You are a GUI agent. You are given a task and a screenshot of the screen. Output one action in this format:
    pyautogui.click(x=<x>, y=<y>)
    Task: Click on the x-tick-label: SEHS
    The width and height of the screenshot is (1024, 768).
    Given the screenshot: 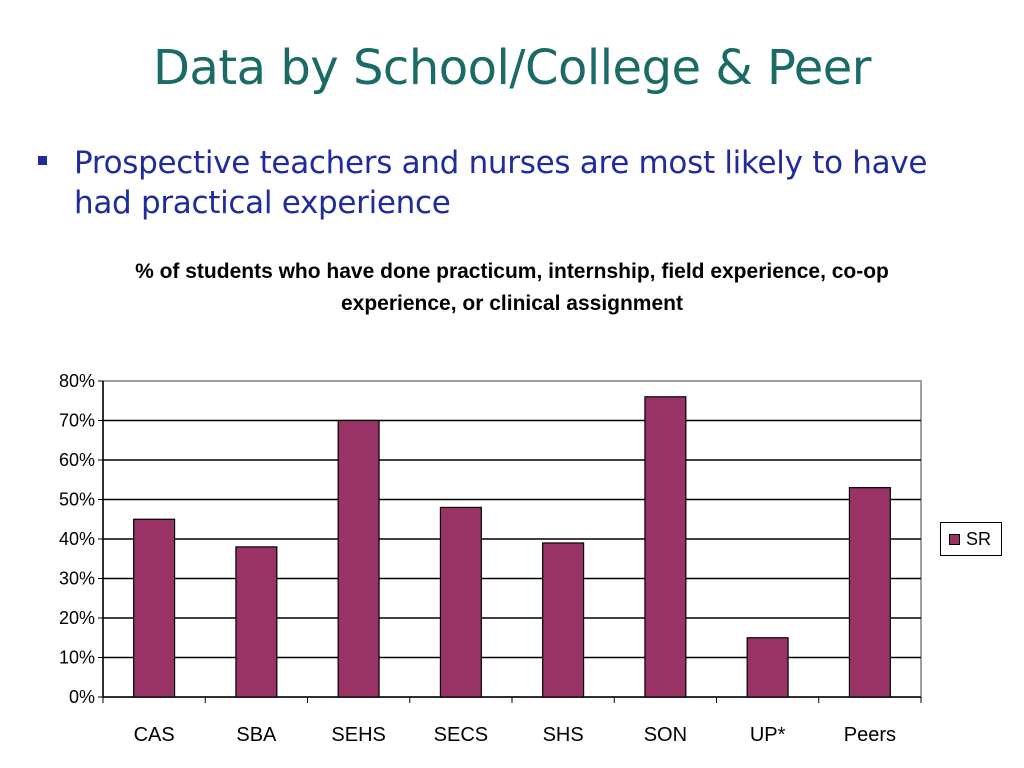 What is the action you would take?
    pyautogui.click(x=358, y=735)
    